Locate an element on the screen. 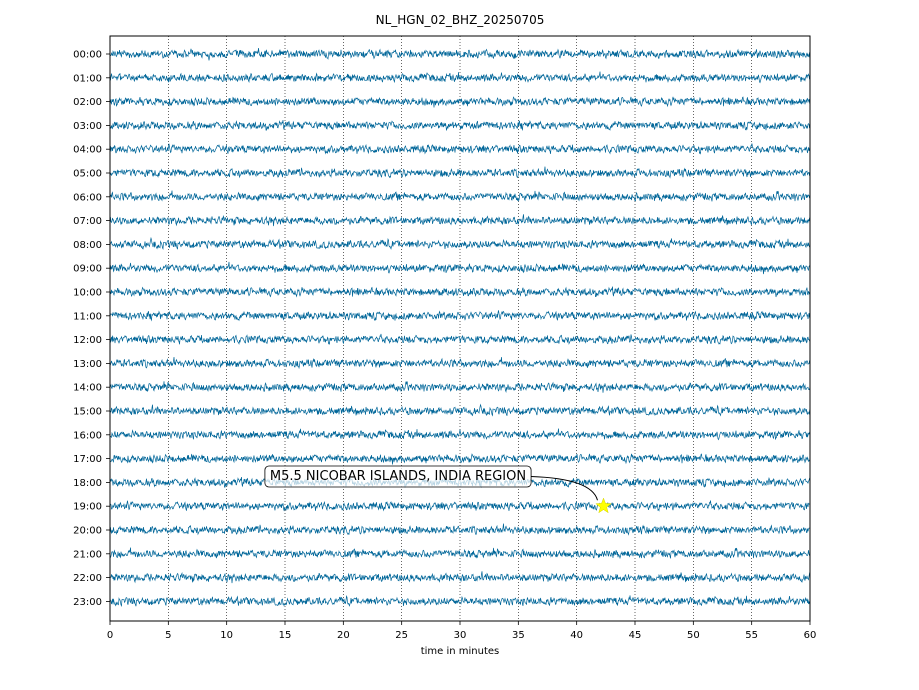  x-axis-label: time in minutes is located at coordinates (460, 651).